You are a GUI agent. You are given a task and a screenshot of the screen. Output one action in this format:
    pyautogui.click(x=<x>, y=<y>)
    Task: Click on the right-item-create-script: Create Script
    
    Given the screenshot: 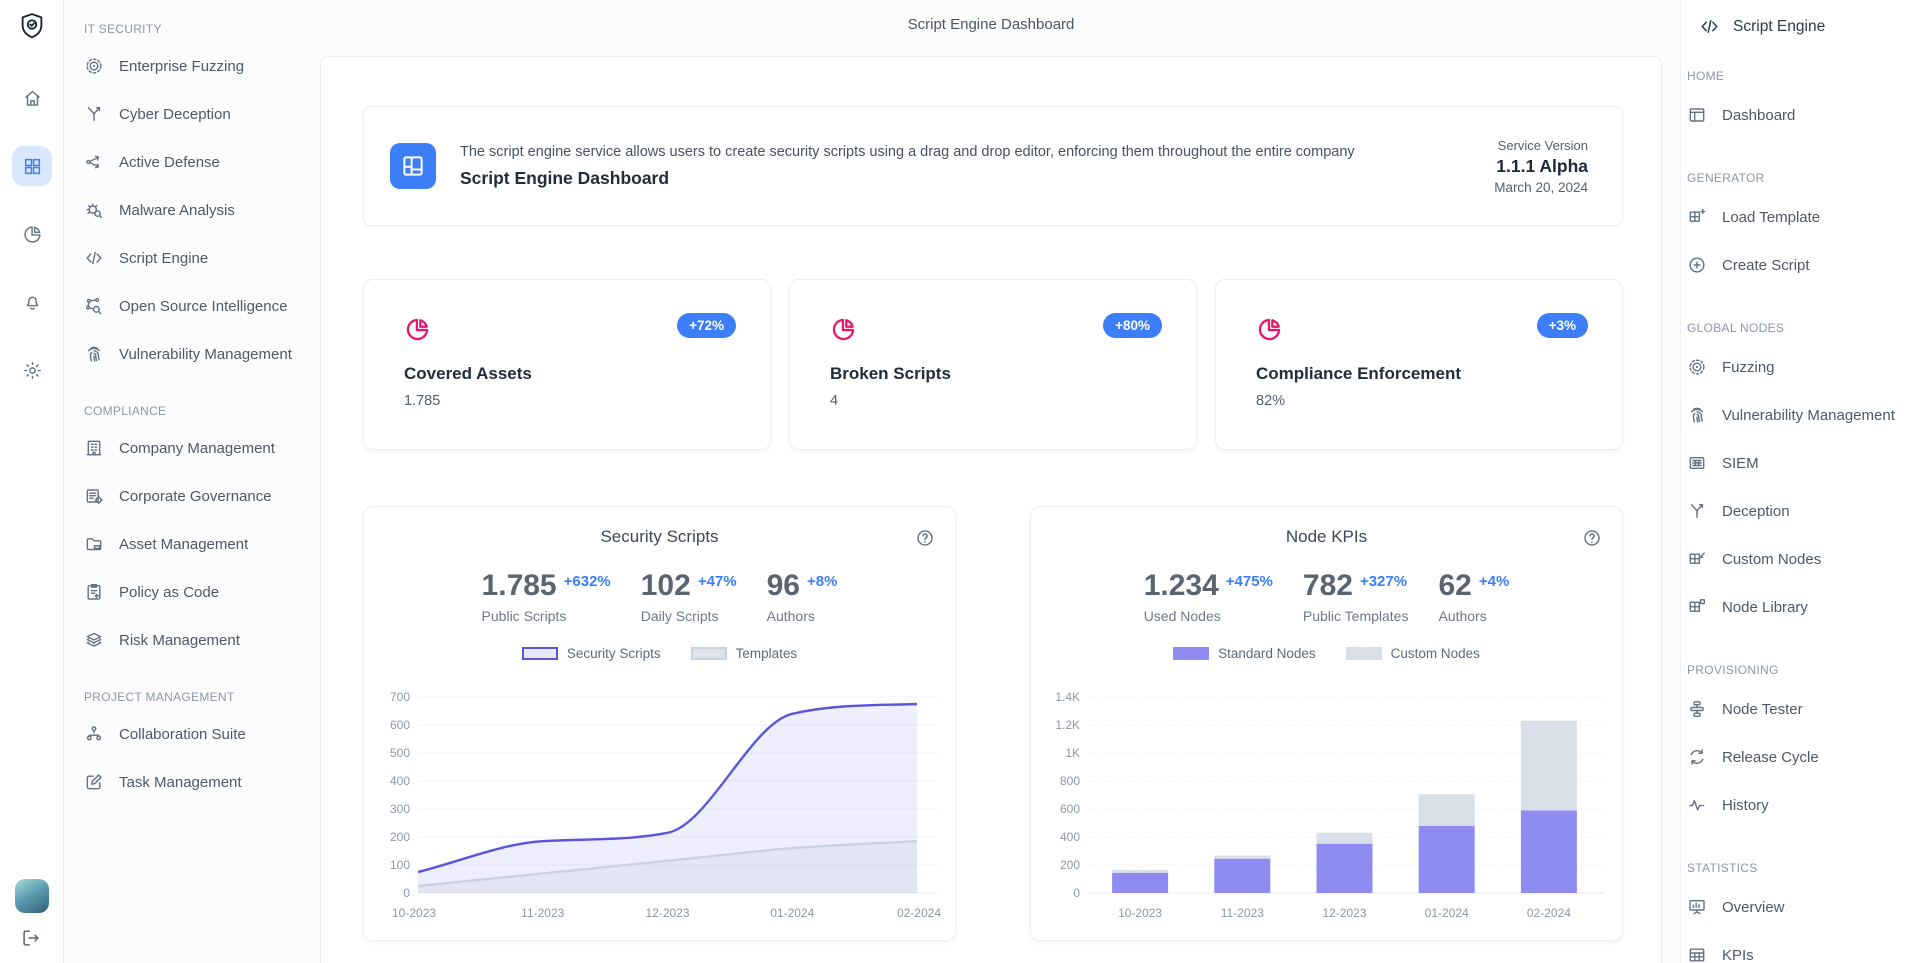 What is the action you would take?
    pyautogui.click(x=1803, y=265)
    